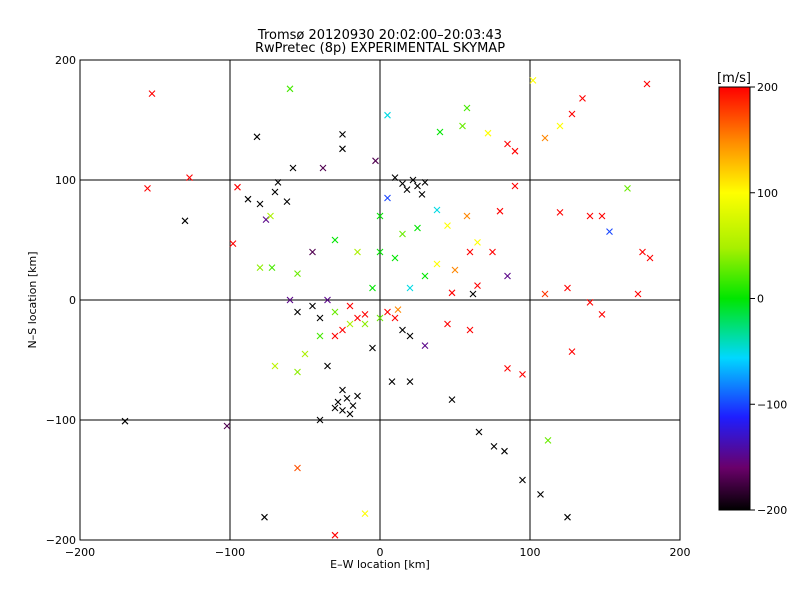  I want to click on y-axis-label: N–S location [km], so click(32, 299).